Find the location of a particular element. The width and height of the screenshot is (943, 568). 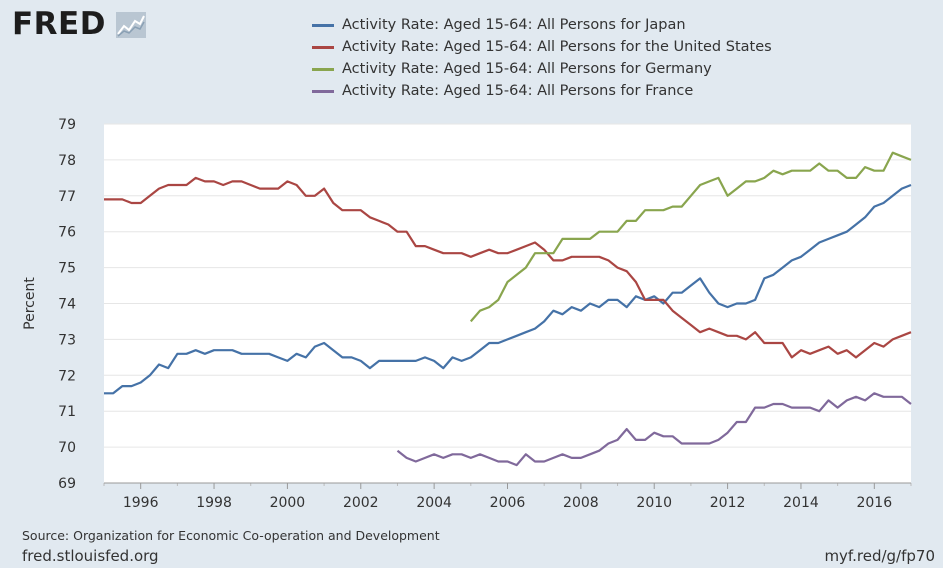

y-tick-label: 74 is located at coordinates (67, 305).